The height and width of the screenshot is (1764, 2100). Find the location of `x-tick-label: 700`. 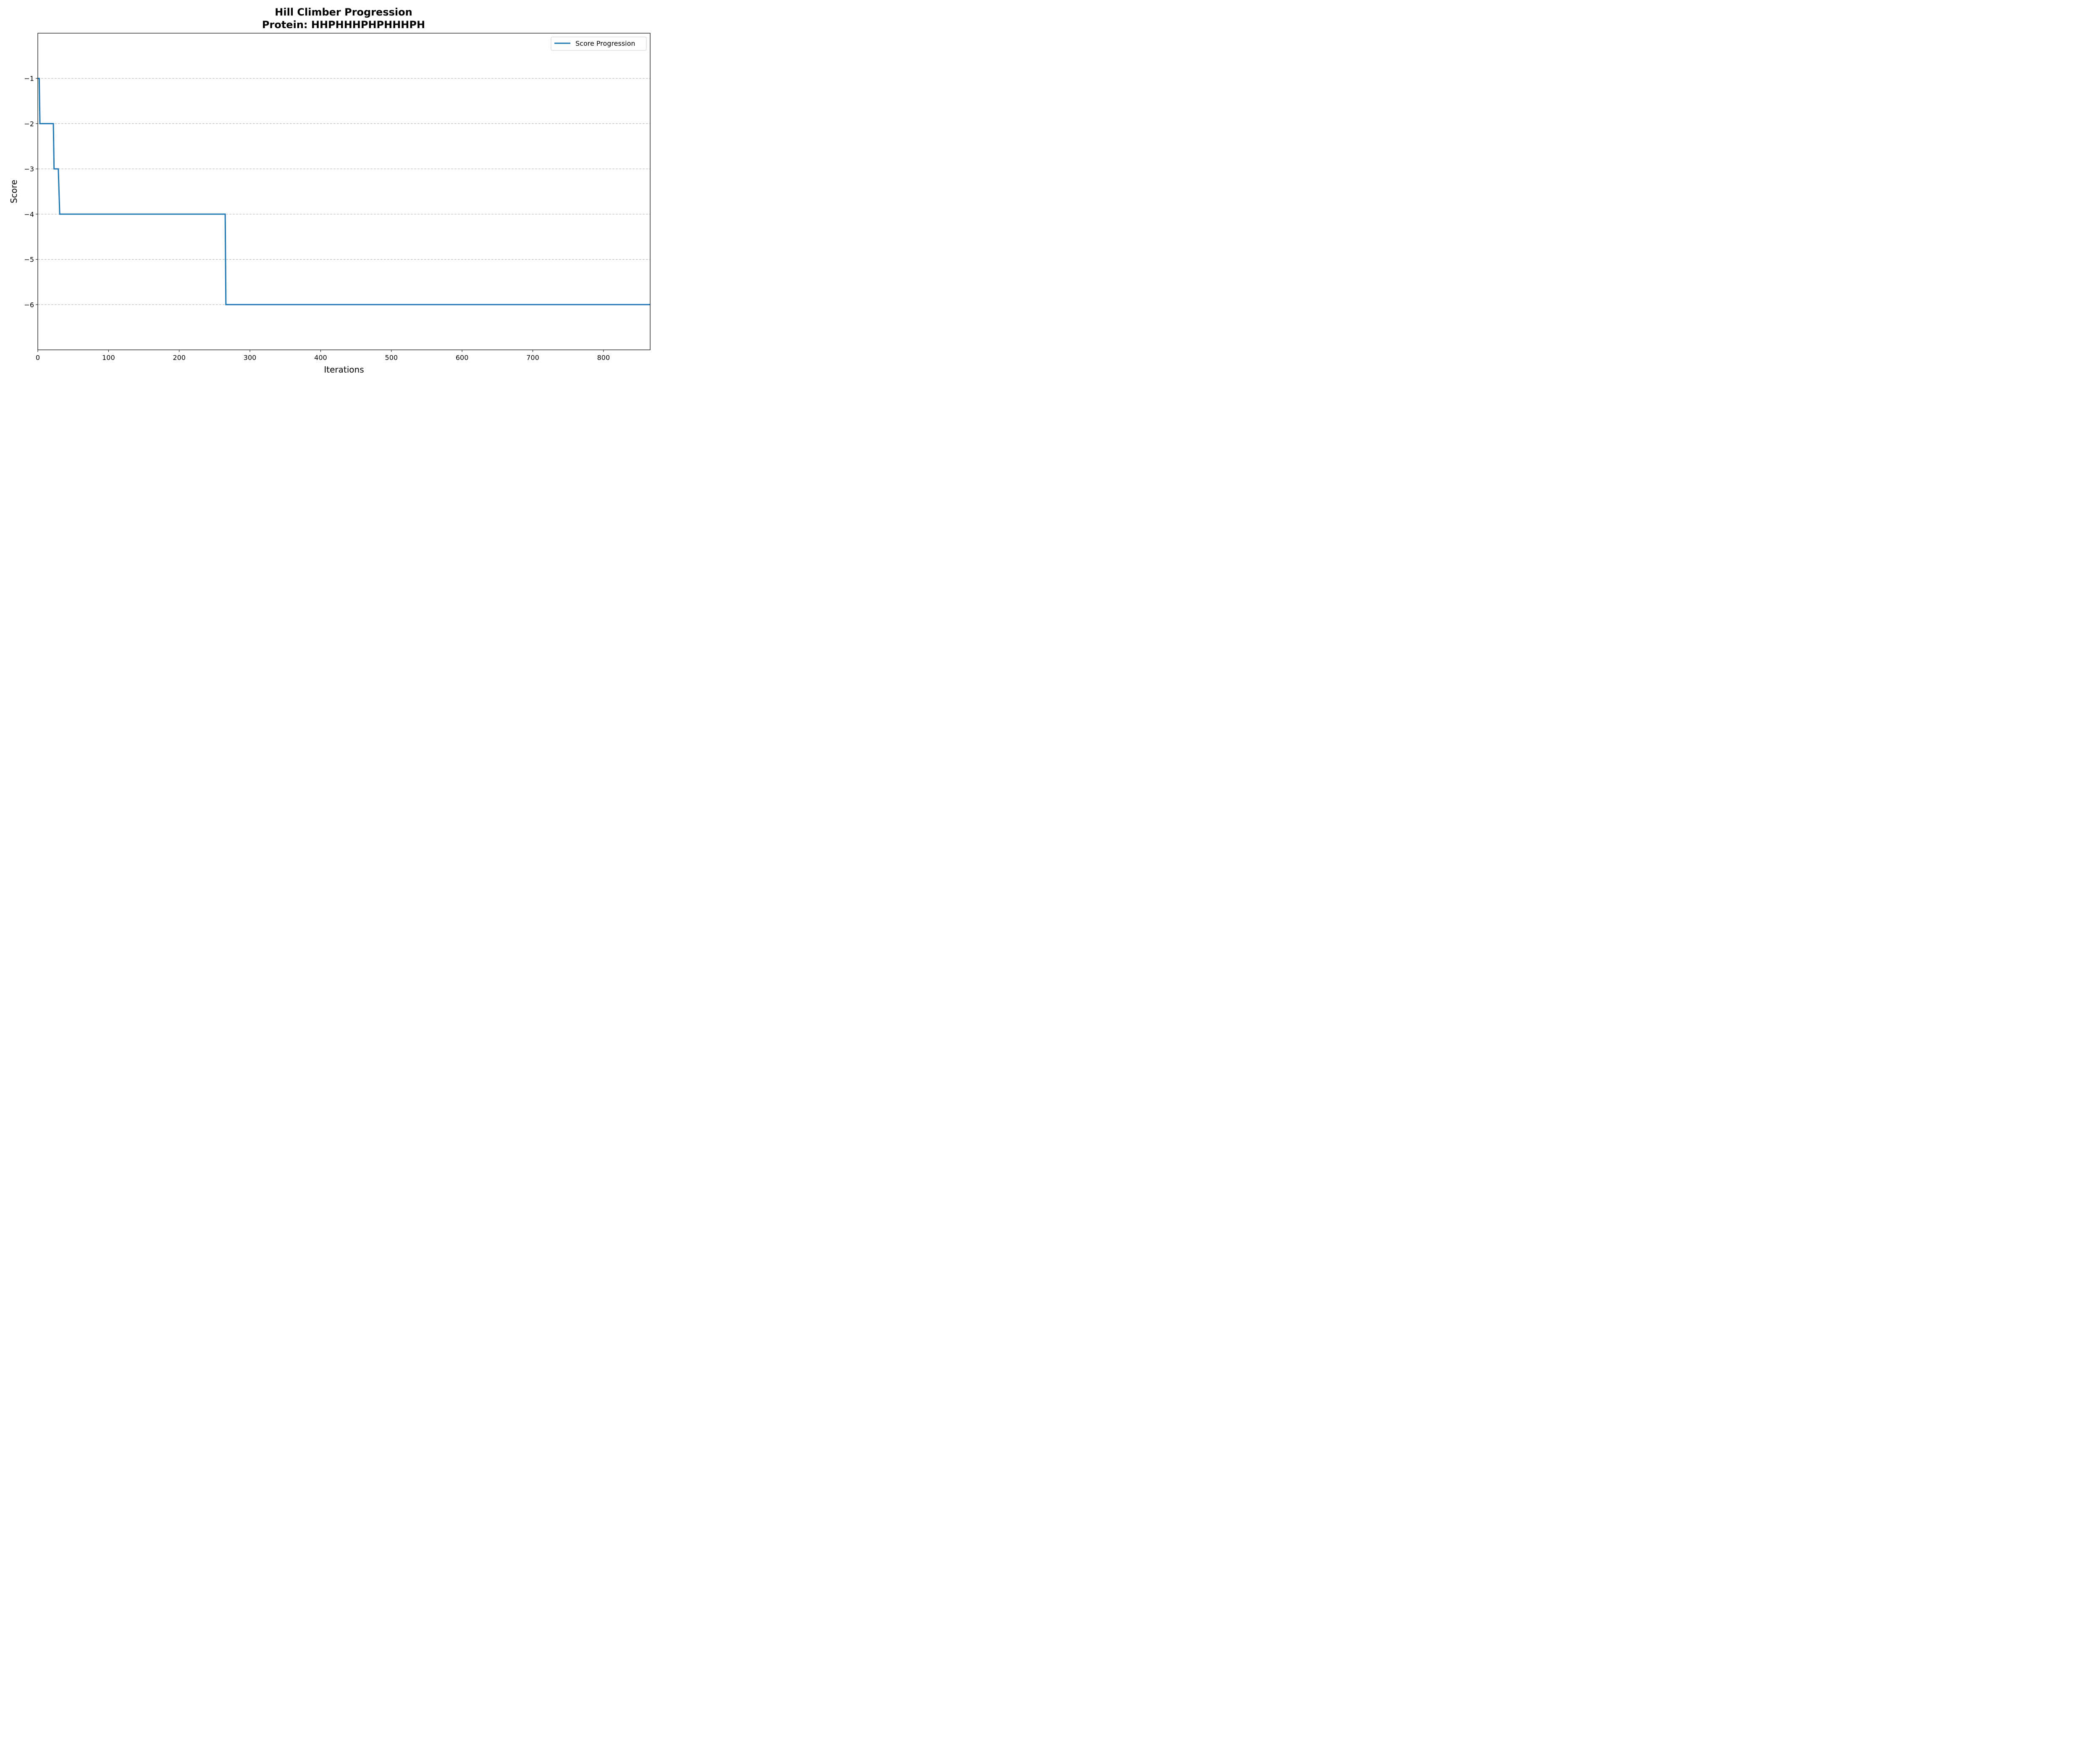

x-tick-label: 700 is located at coordinates (532, 358).